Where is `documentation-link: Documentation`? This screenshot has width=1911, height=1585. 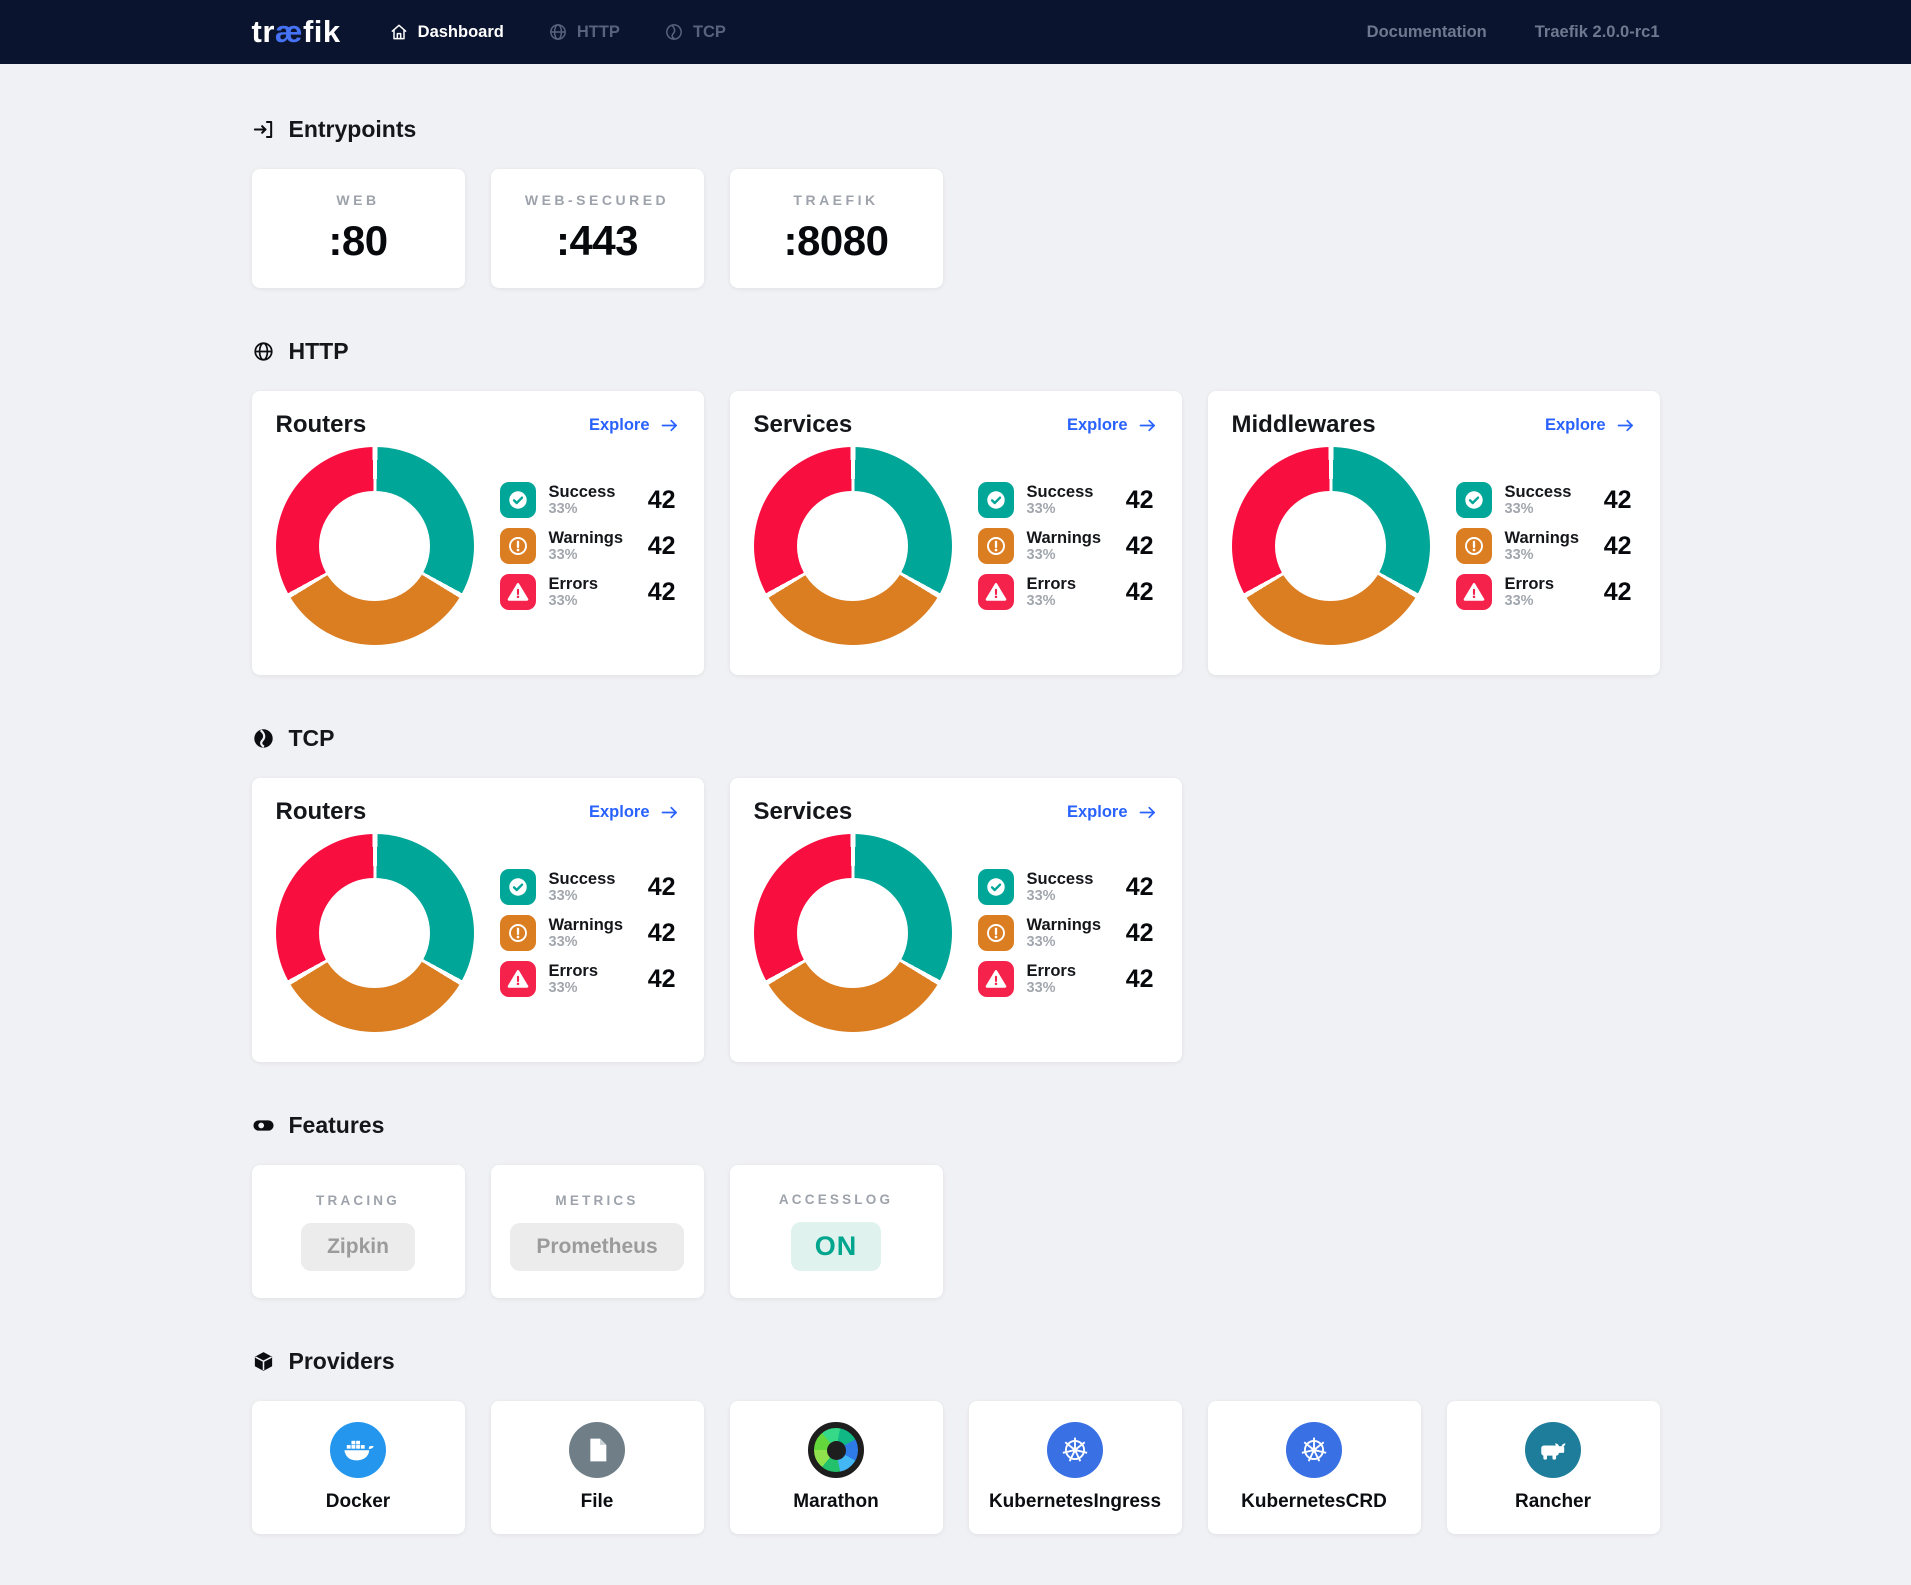
documentation-link: Documentation is located at coordinates (1426, 31).